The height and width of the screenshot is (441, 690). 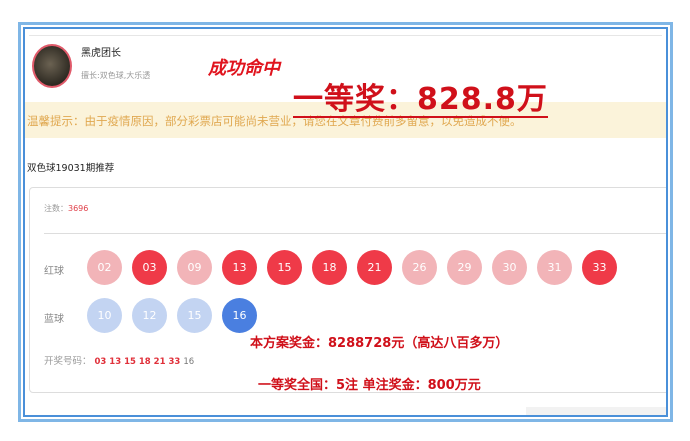 I want to click on red-ball: 30, so click(x=509, y=267).